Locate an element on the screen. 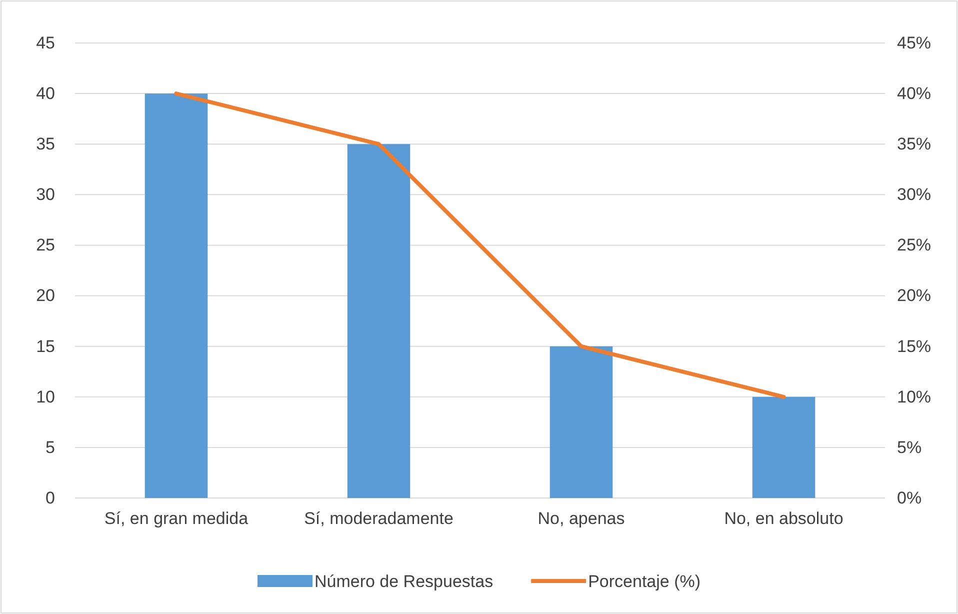  x-tick-label: Sí, en gran medida is located at coordinates (176, 518).